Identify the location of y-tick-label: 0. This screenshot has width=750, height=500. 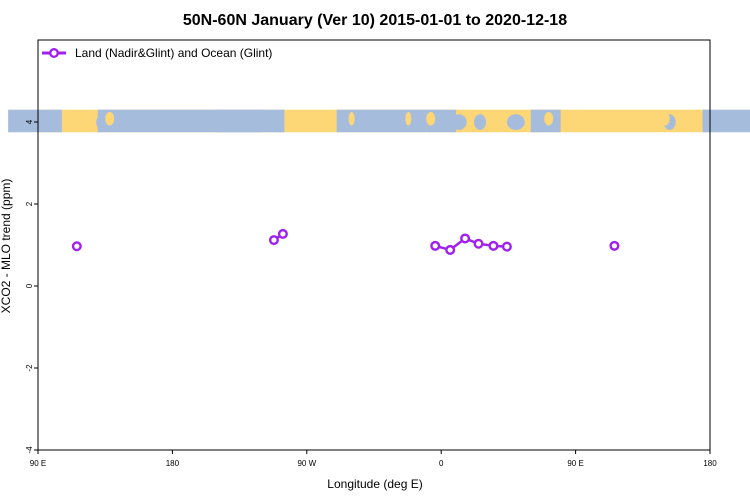
(29, 285).